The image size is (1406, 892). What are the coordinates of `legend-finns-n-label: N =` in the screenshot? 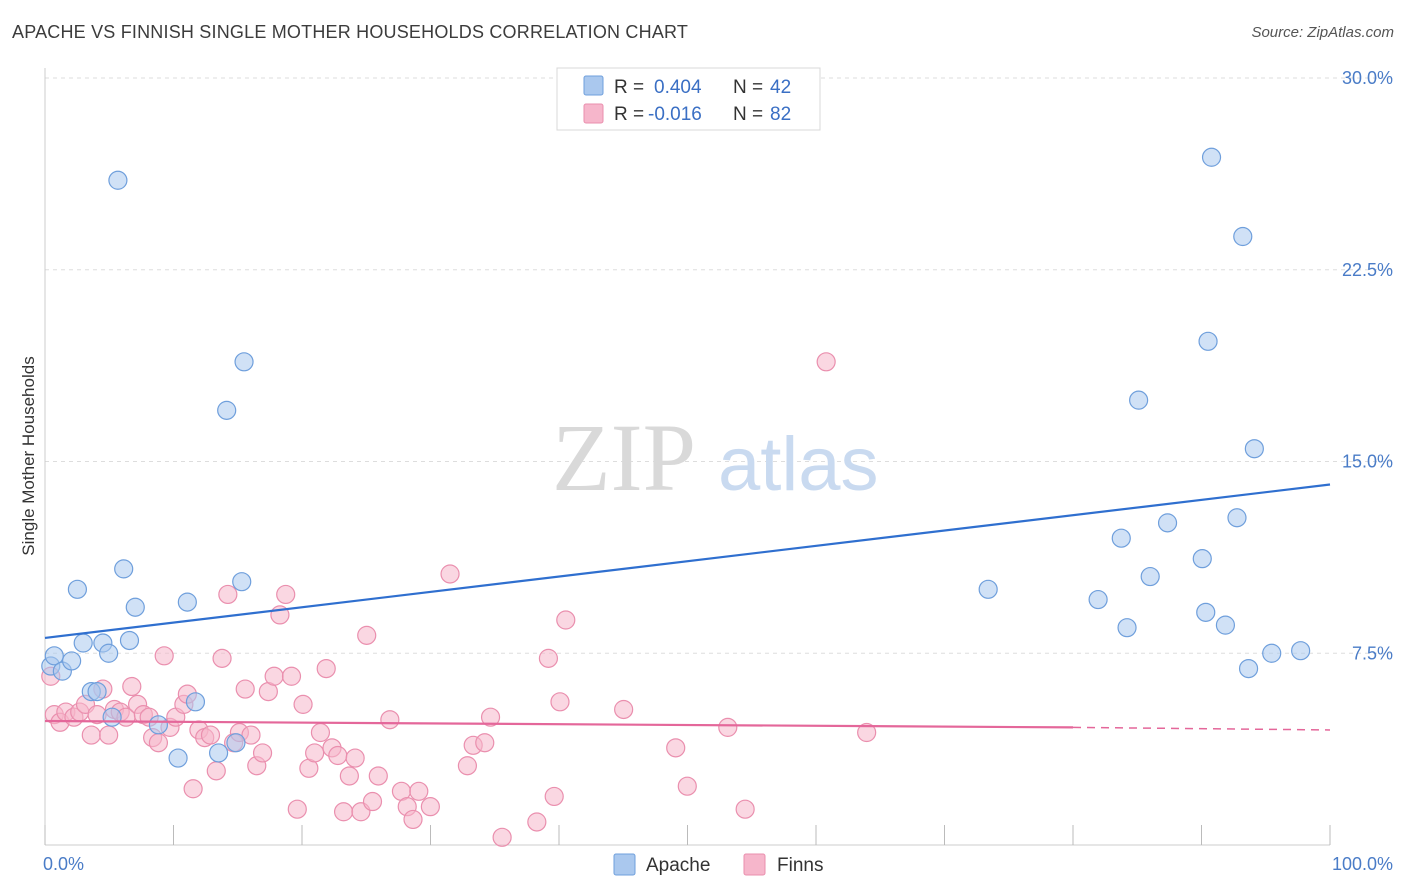 It's located at (748, 114).